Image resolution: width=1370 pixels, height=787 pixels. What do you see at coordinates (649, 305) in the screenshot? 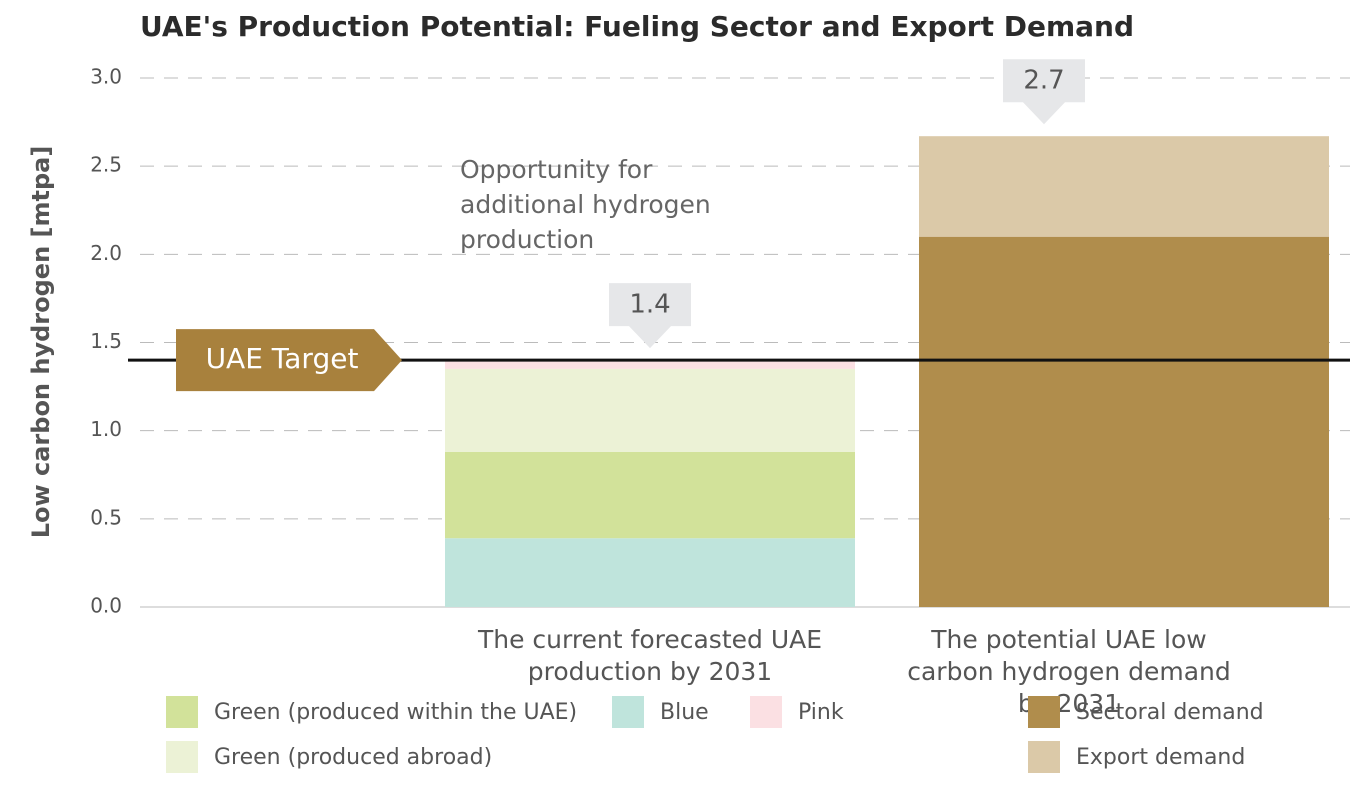
I see `total-label: 1.4` at bounding box center [649, 305].